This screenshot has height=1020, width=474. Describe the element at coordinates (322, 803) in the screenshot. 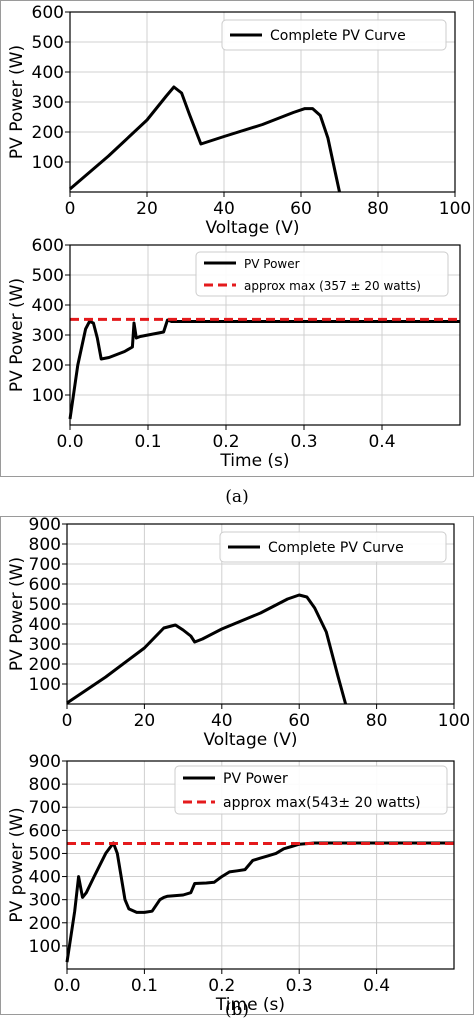

I see `legend-entry: approx max(543± 20 watts)` at that location.